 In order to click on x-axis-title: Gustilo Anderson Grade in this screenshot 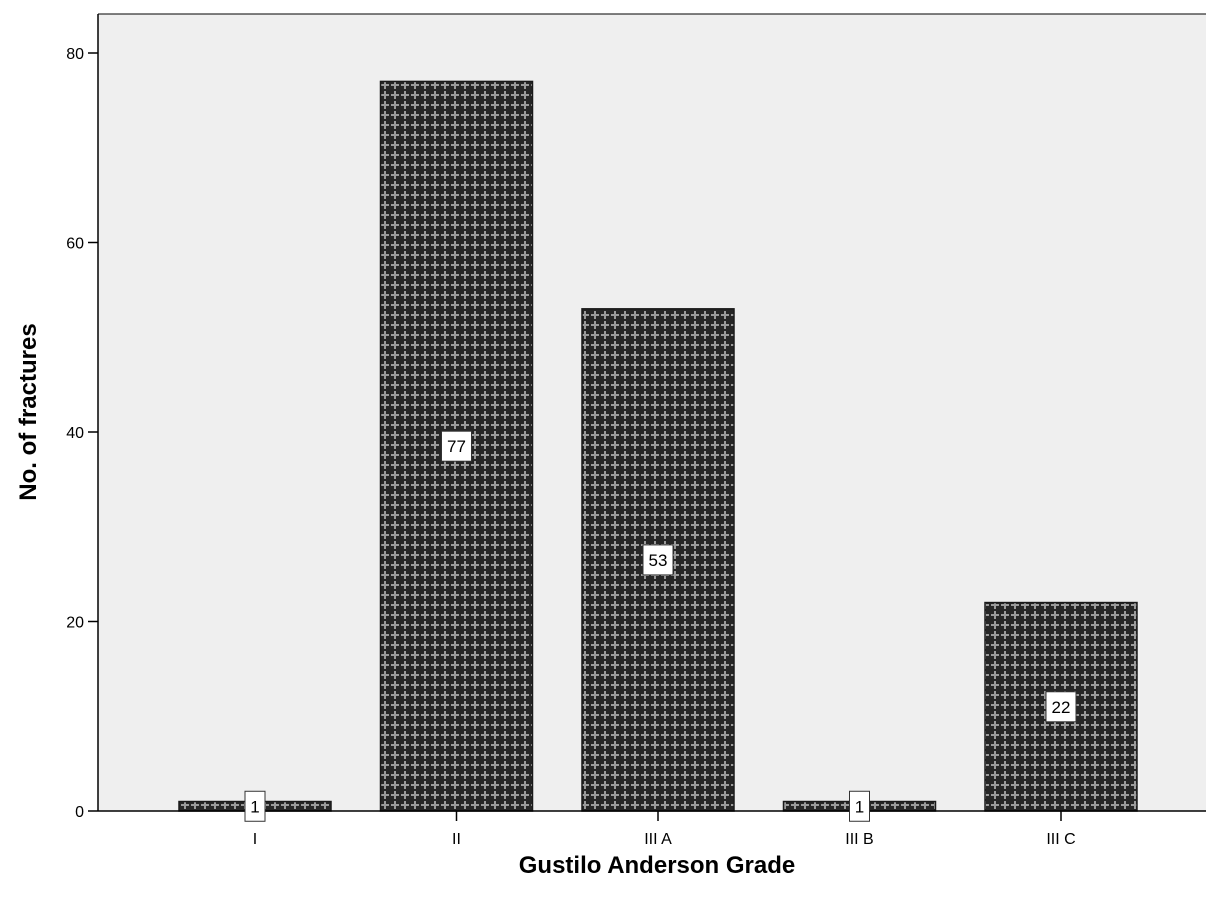, I will do `click(657, 865)`.